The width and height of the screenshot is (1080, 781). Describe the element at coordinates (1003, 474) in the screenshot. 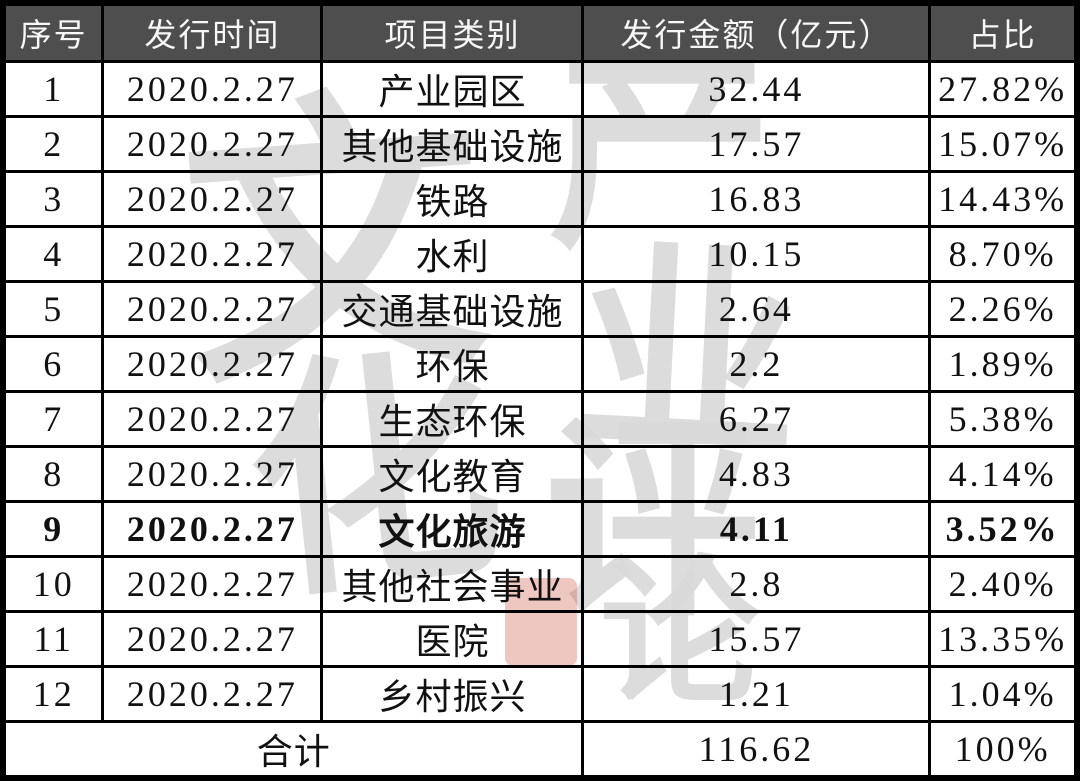

I see `cell-share: 4.14%` at that location.